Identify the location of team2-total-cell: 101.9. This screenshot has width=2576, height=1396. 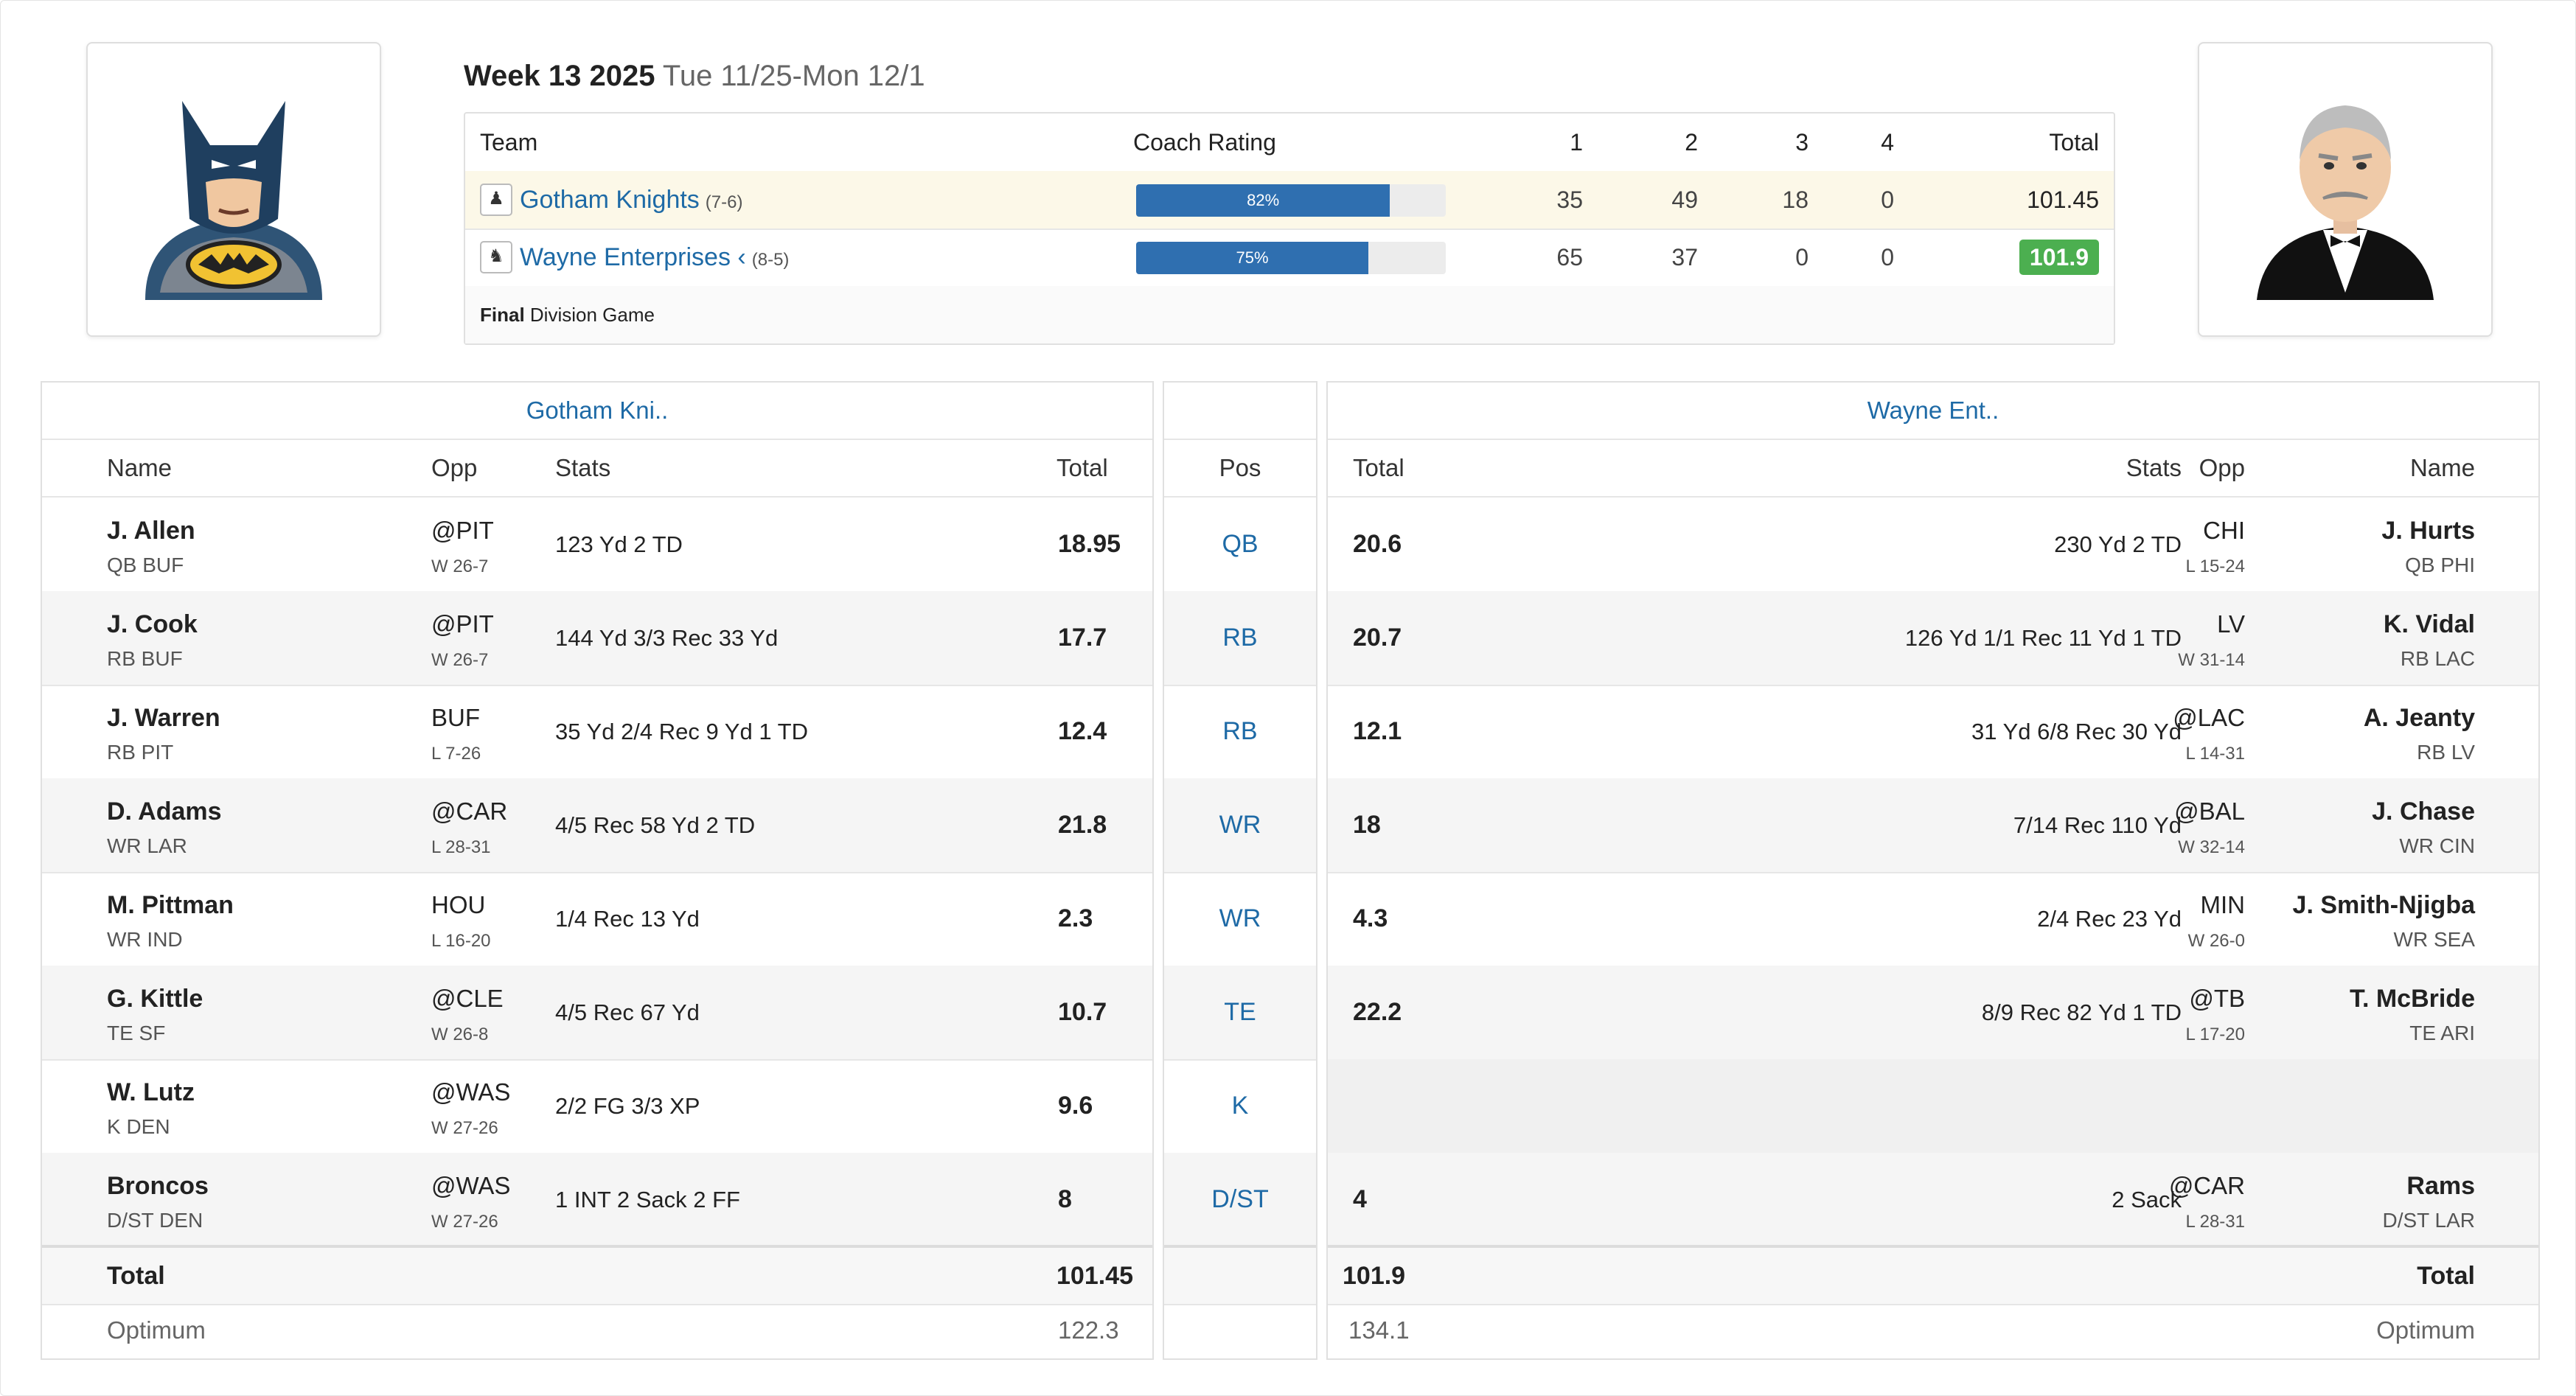
(2042, 257).